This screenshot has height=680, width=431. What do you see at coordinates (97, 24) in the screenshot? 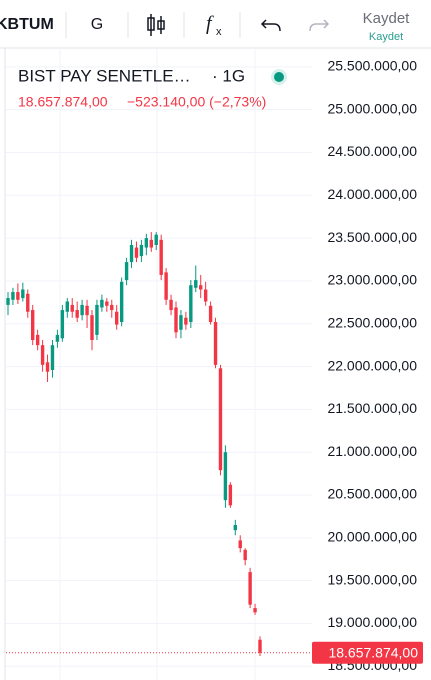
I see `interval-button: G` at bounding box center [97, 24].